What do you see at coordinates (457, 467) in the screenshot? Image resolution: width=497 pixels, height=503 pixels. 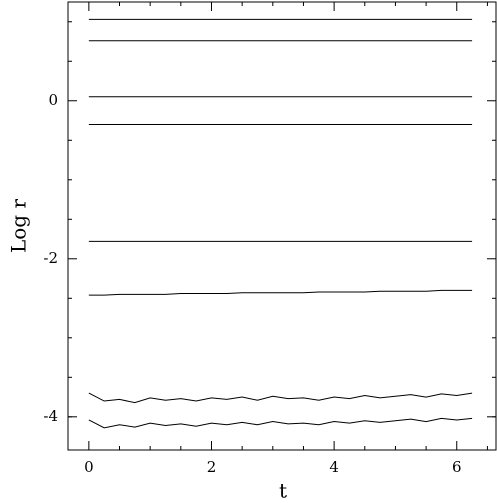 I see `x-tick-label: 6` at bounding box center [457, 467].